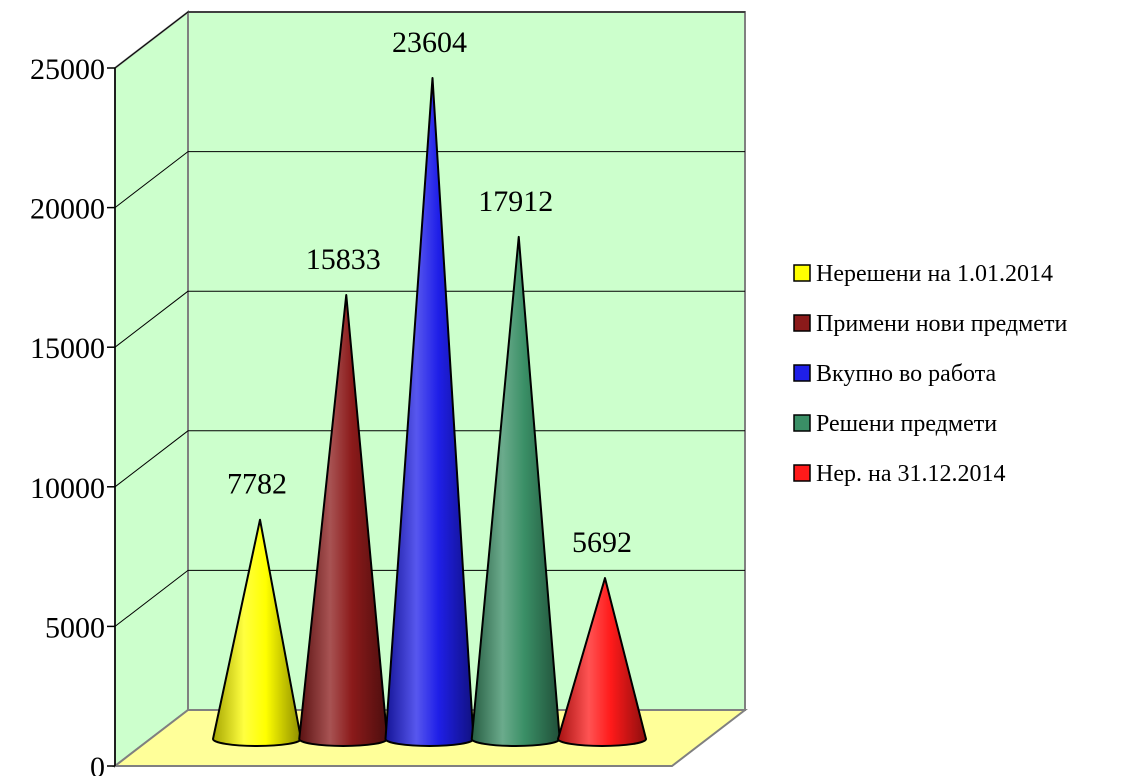  I want to click on data-label: 17912, so click(515, 201).